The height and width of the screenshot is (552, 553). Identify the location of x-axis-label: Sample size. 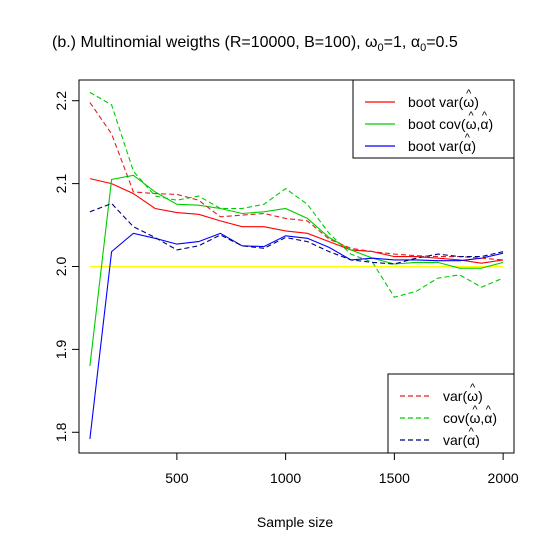
(295, 522).